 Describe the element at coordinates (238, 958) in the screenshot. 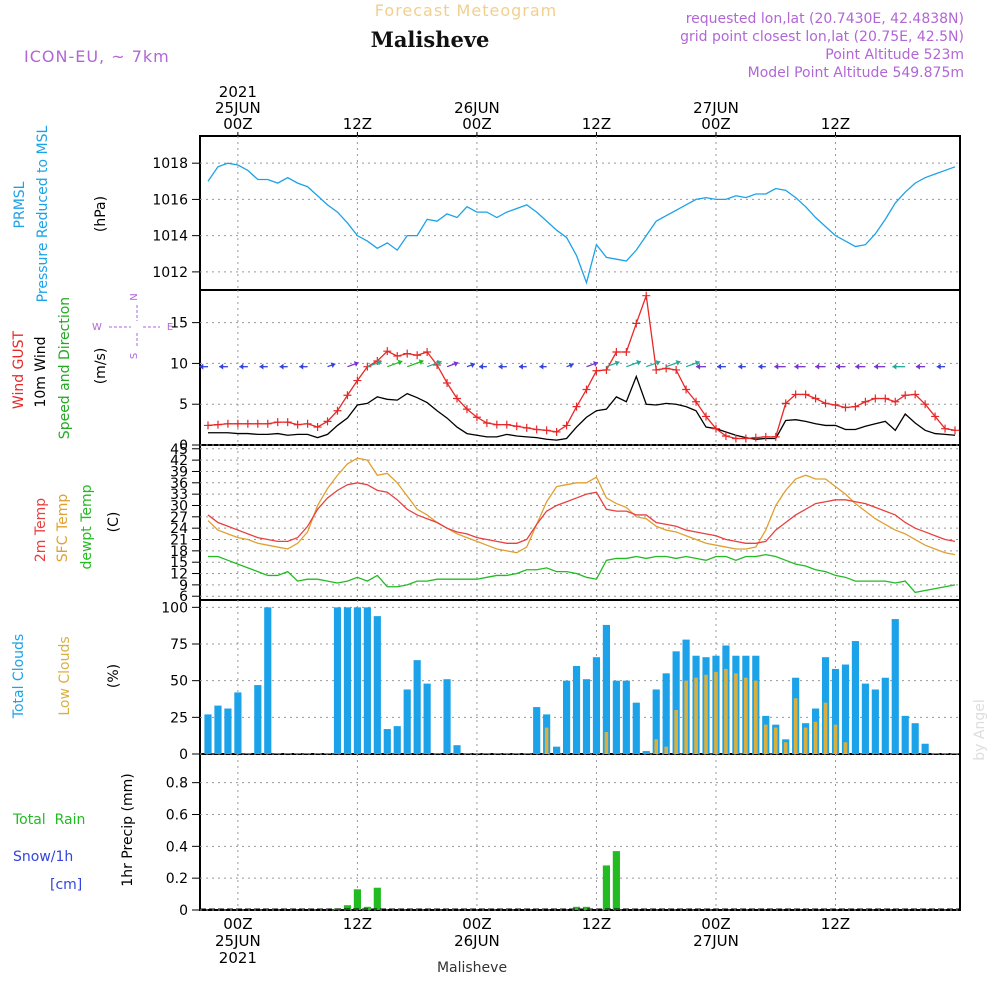

I see `bottom-time-tick-label: 2021` at that location.